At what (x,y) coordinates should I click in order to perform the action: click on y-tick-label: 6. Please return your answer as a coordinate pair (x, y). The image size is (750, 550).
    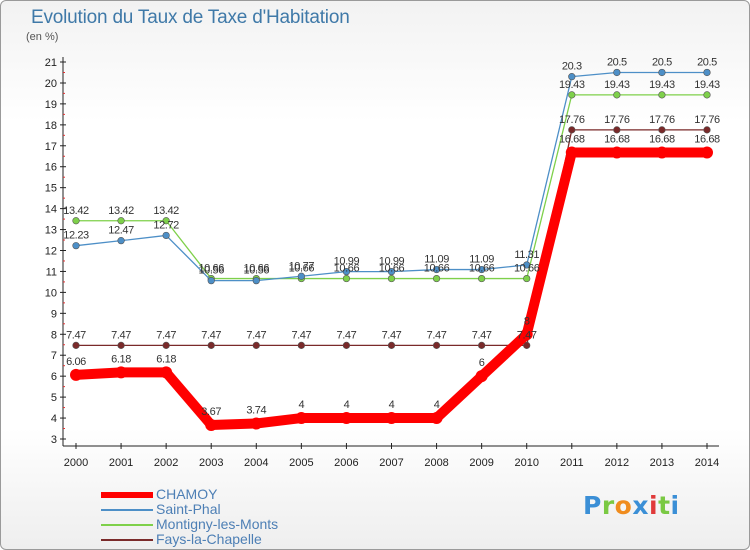
    Looking at the image, I should click on (54, 377).